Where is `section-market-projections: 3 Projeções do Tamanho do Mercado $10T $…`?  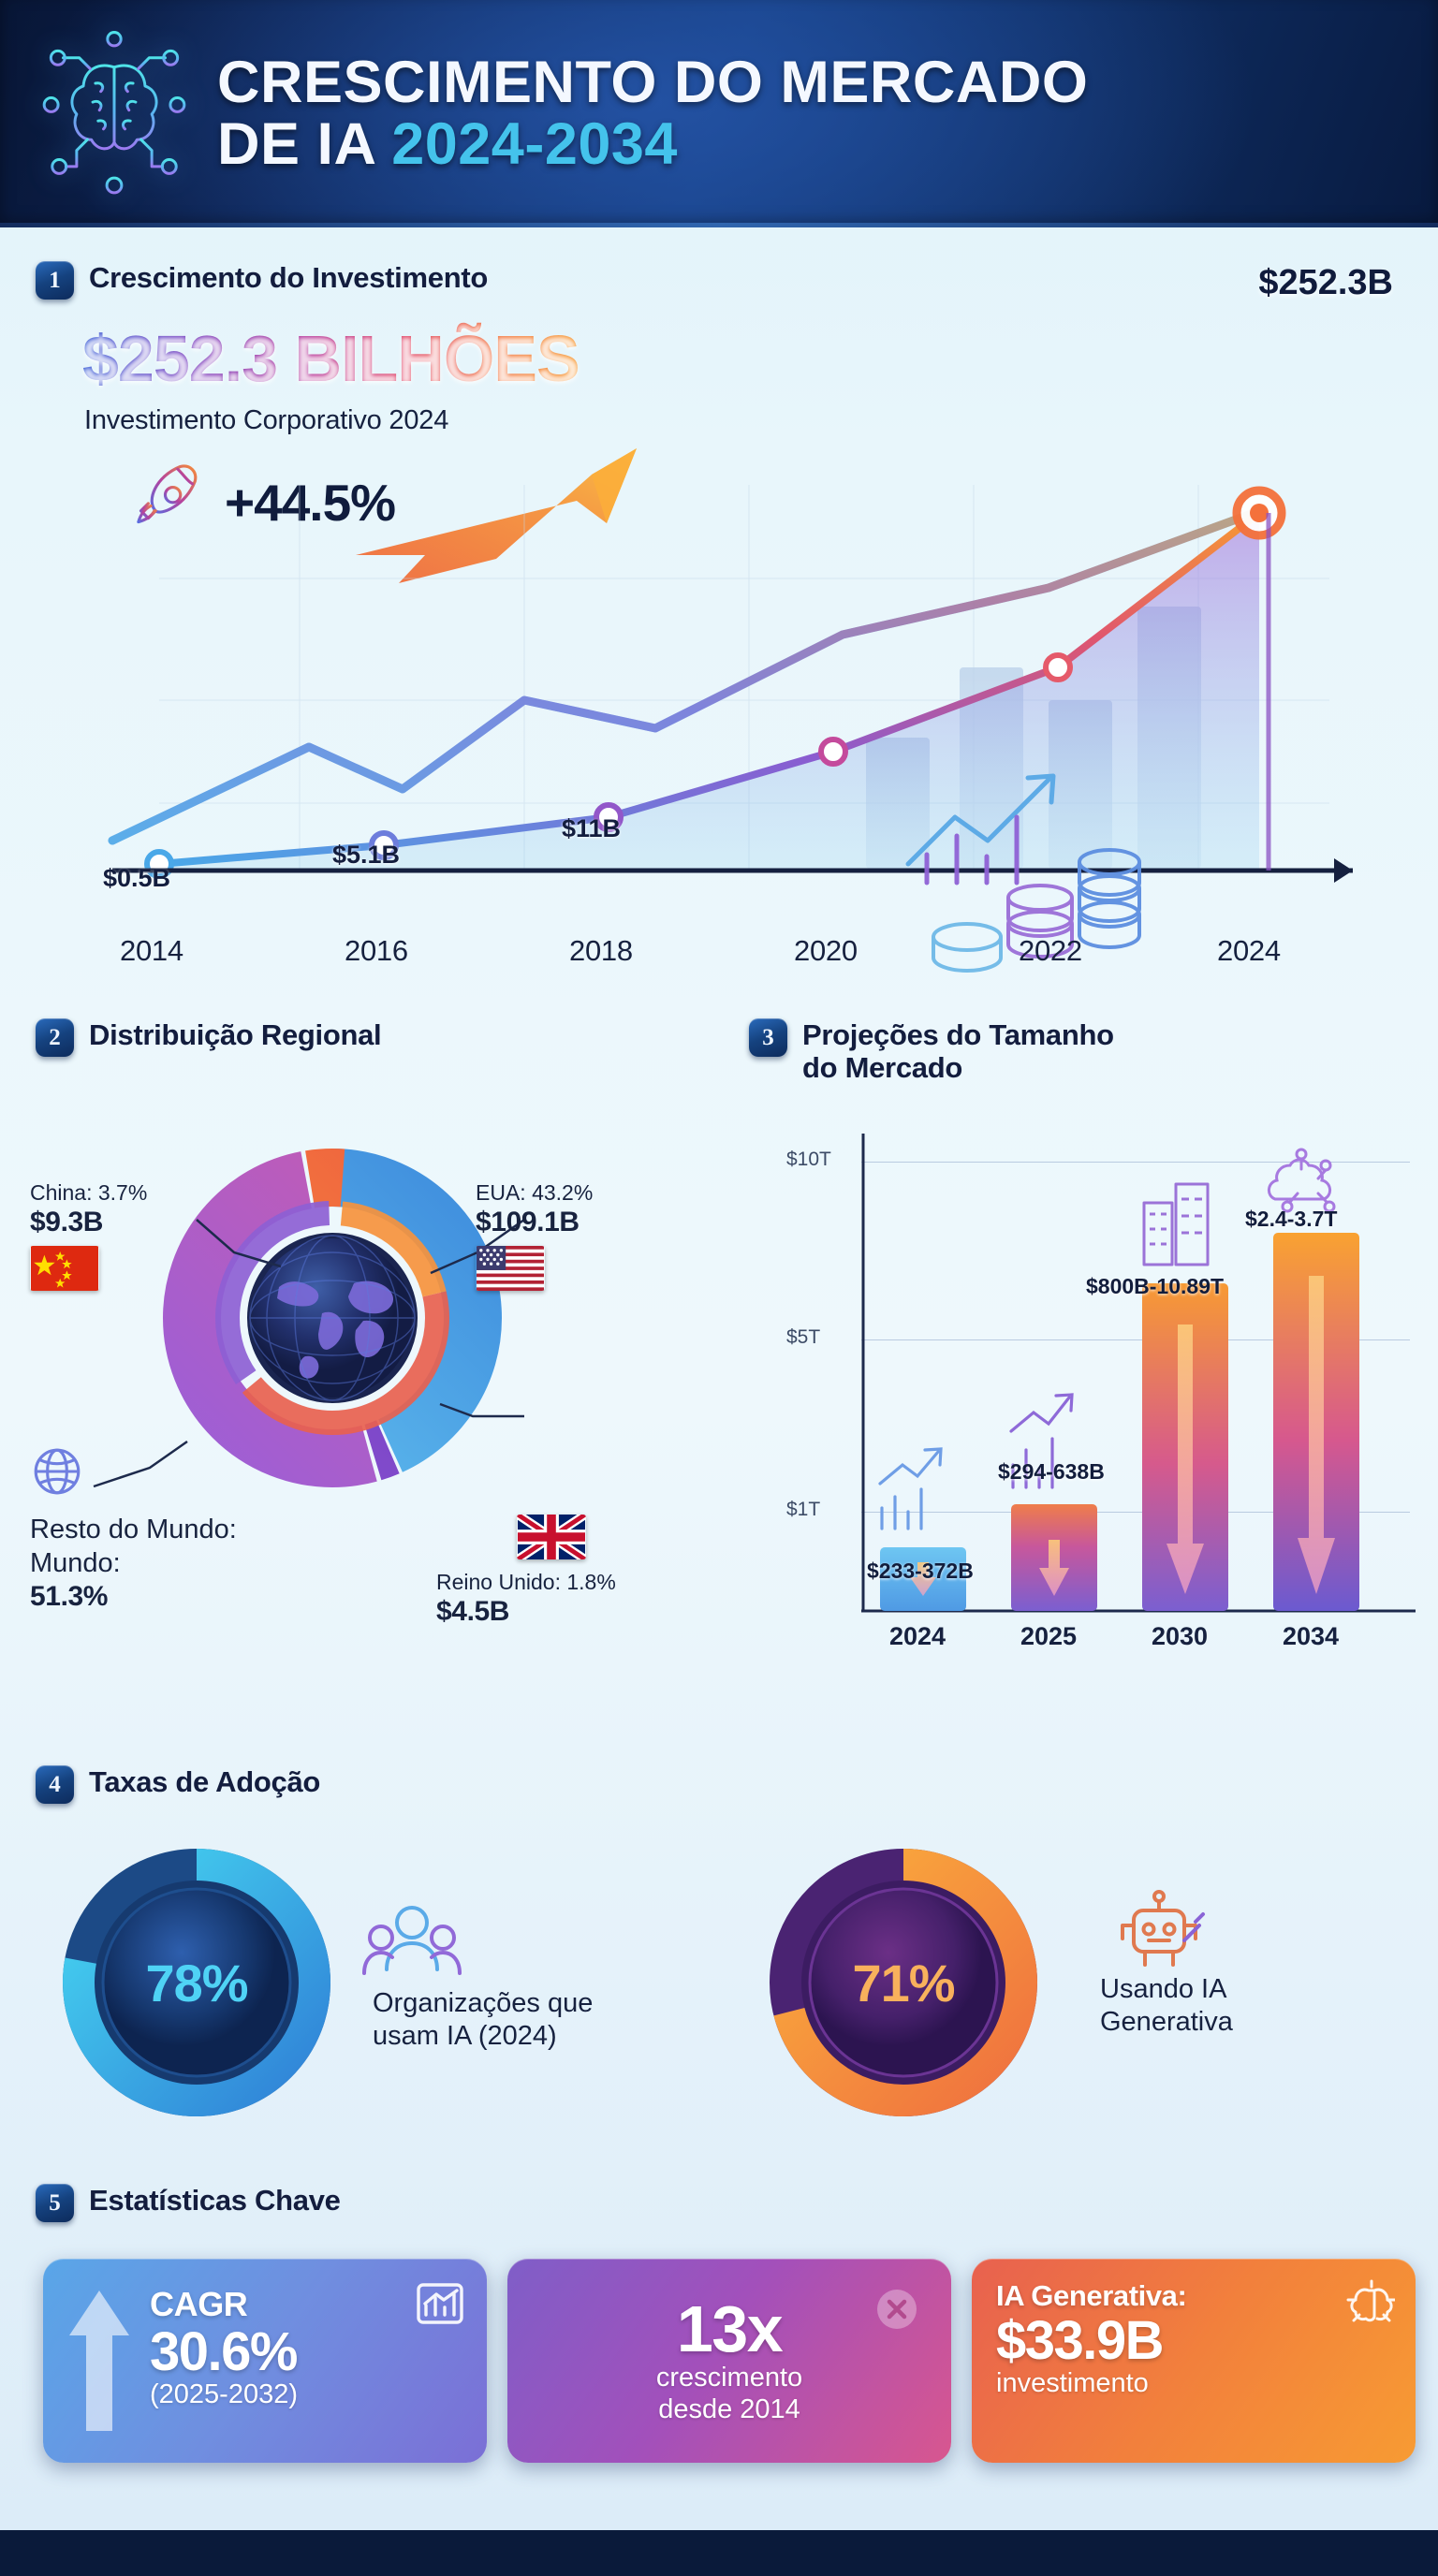 section-market-projections: 3 Projeções do Tamanho do Mercado $10T $… is located at coordinates (1089, 1388).